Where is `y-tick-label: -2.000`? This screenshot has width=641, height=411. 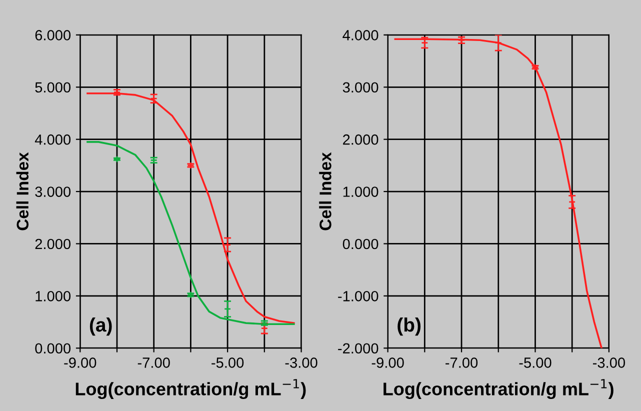
y-tick-label: -2.000 is located at coordinates (358, 348).